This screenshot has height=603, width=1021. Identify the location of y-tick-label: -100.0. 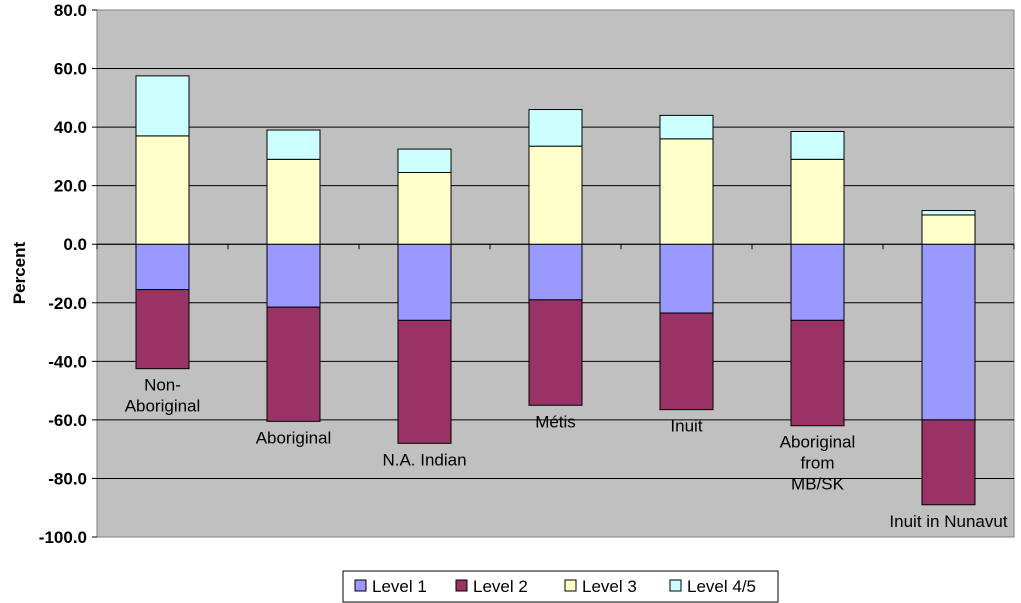
(63, 537).